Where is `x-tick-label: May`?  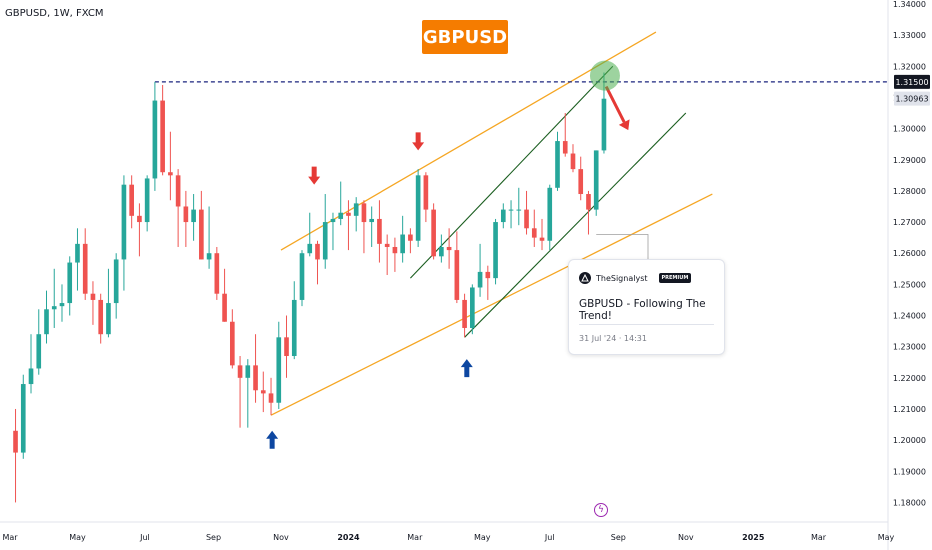 x-tick-label: May is located at coordinates (482, 537).